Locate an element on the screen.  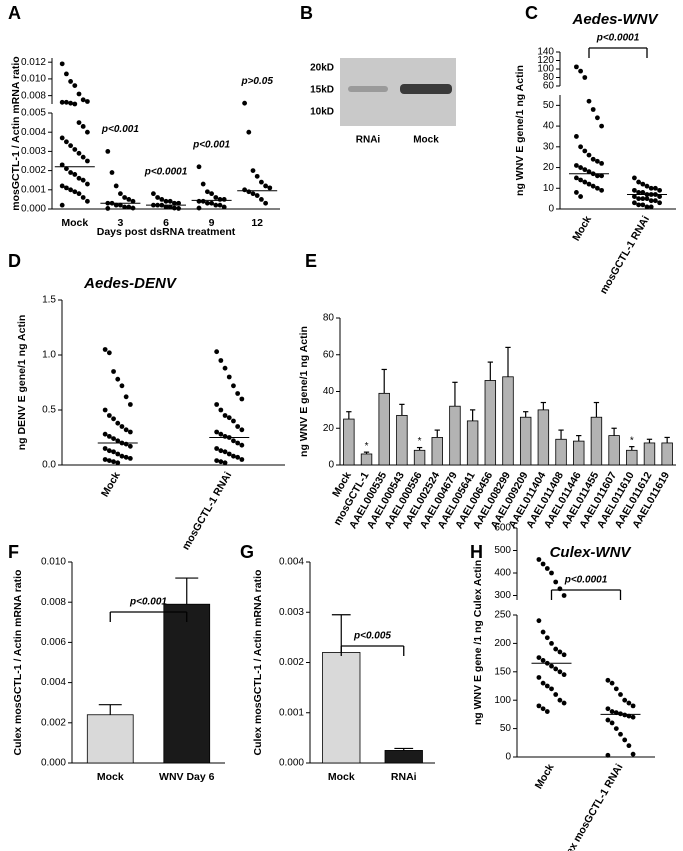
y-tick-label: 0.004 is located at coordinates (53, 682).